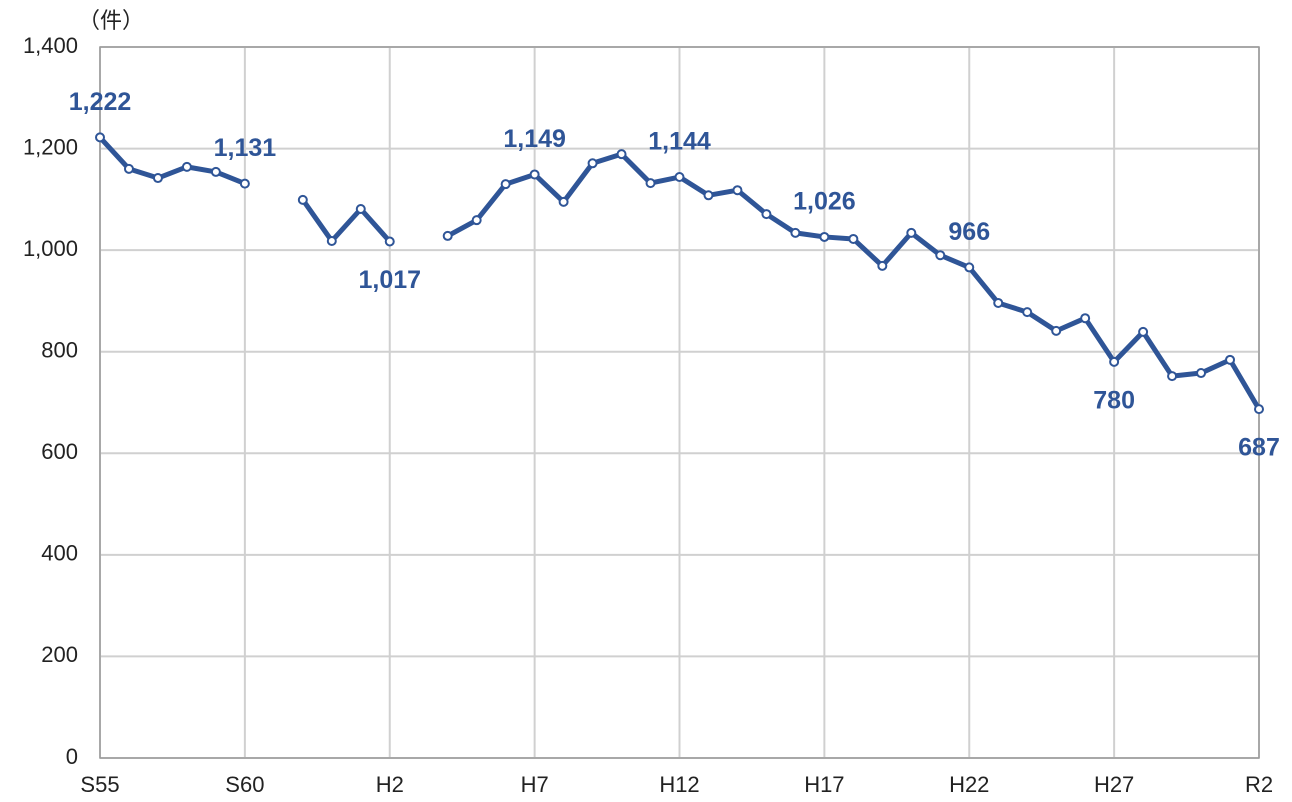  I want to click on y-tick-label: 1,400, so click(50, 45).